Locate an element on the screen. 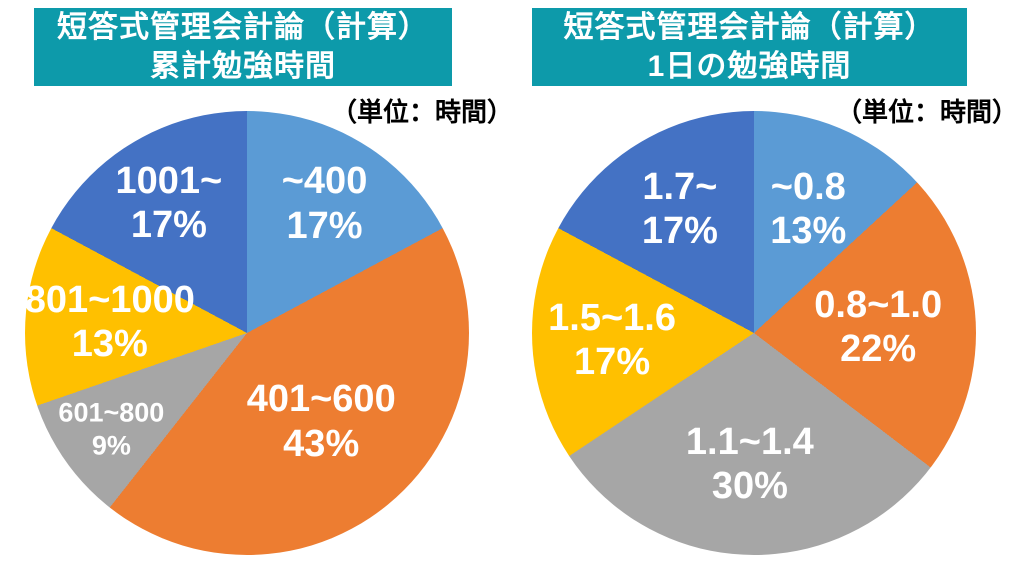 The width and height of the screenshot is (1024, 576). chart-title-daily: 短答式管理会計論（計算） 1日の勉強時間 is located at coordinates (749, 47).